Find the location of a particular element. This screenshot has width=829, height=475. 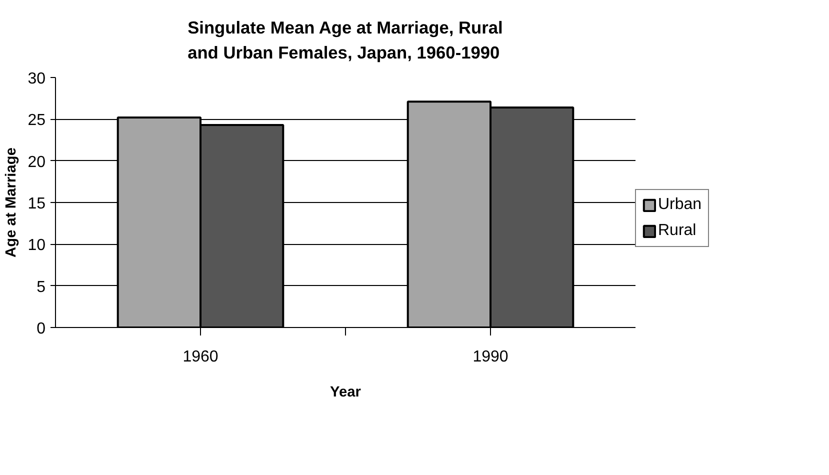

y-tick-label: 10 is located at coordinates (37, 245).